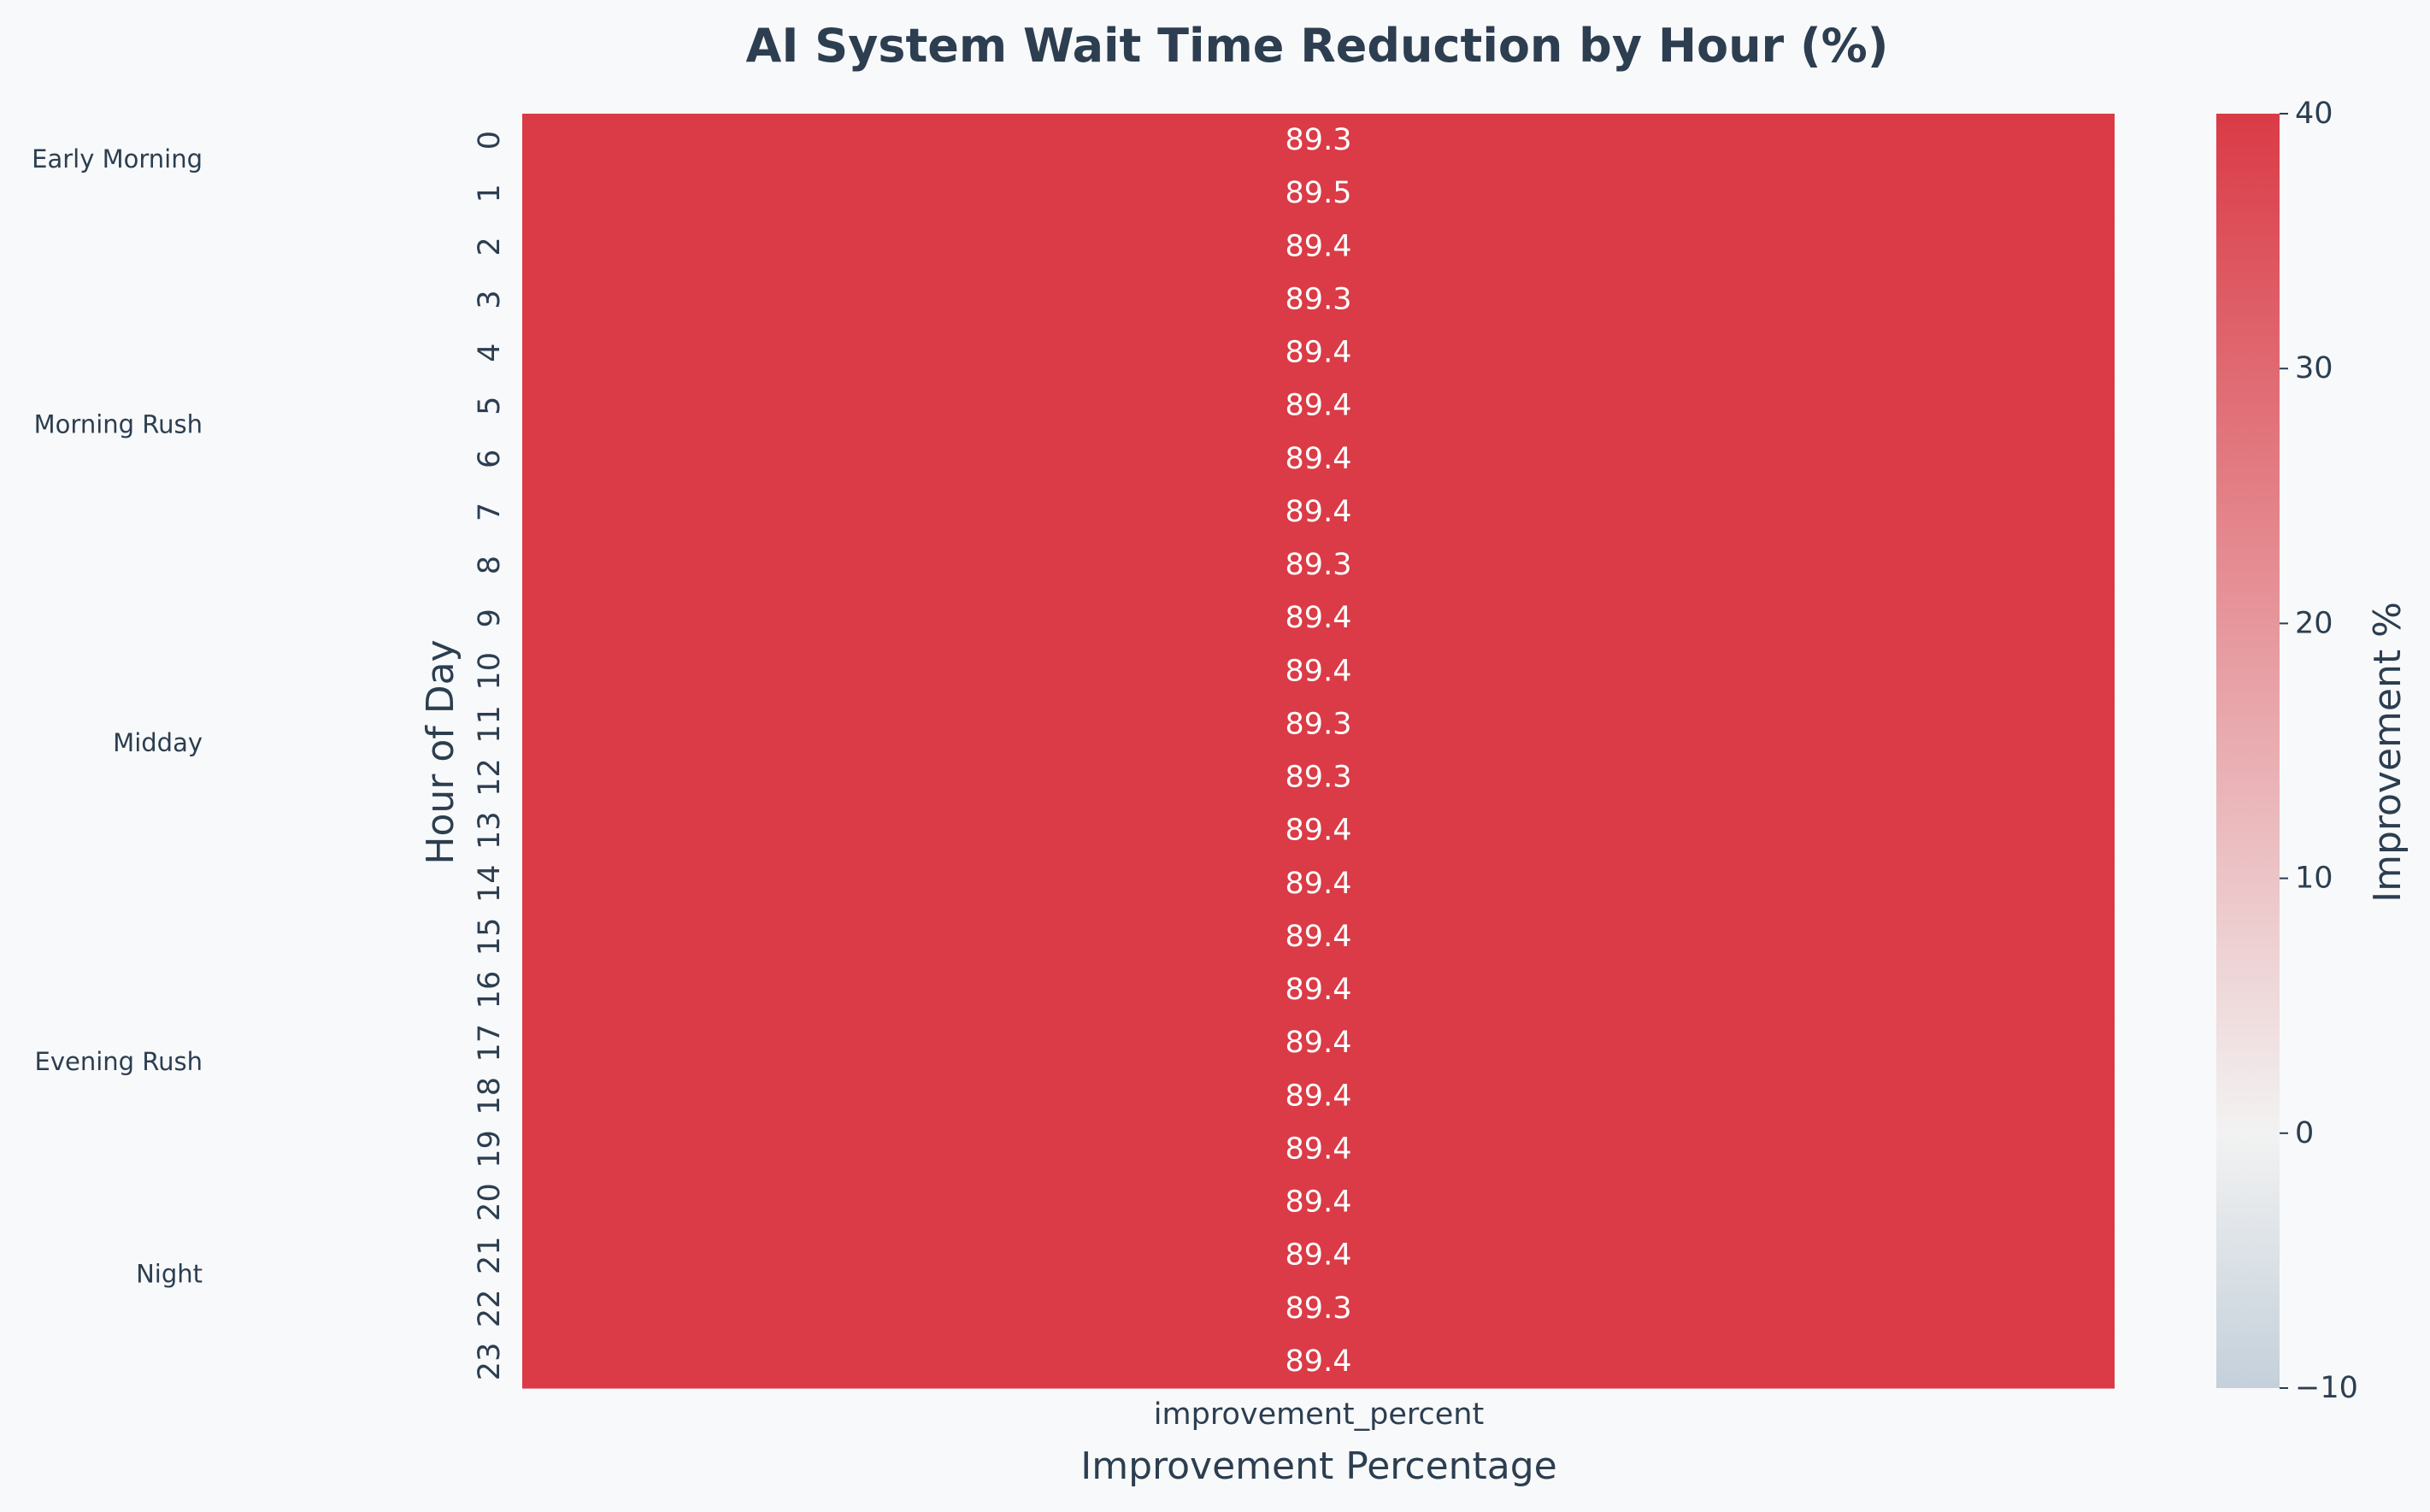  Describe the element at coordinates (490, 1309) in the screenshot. I see `y-tick-label: 22` at that location.